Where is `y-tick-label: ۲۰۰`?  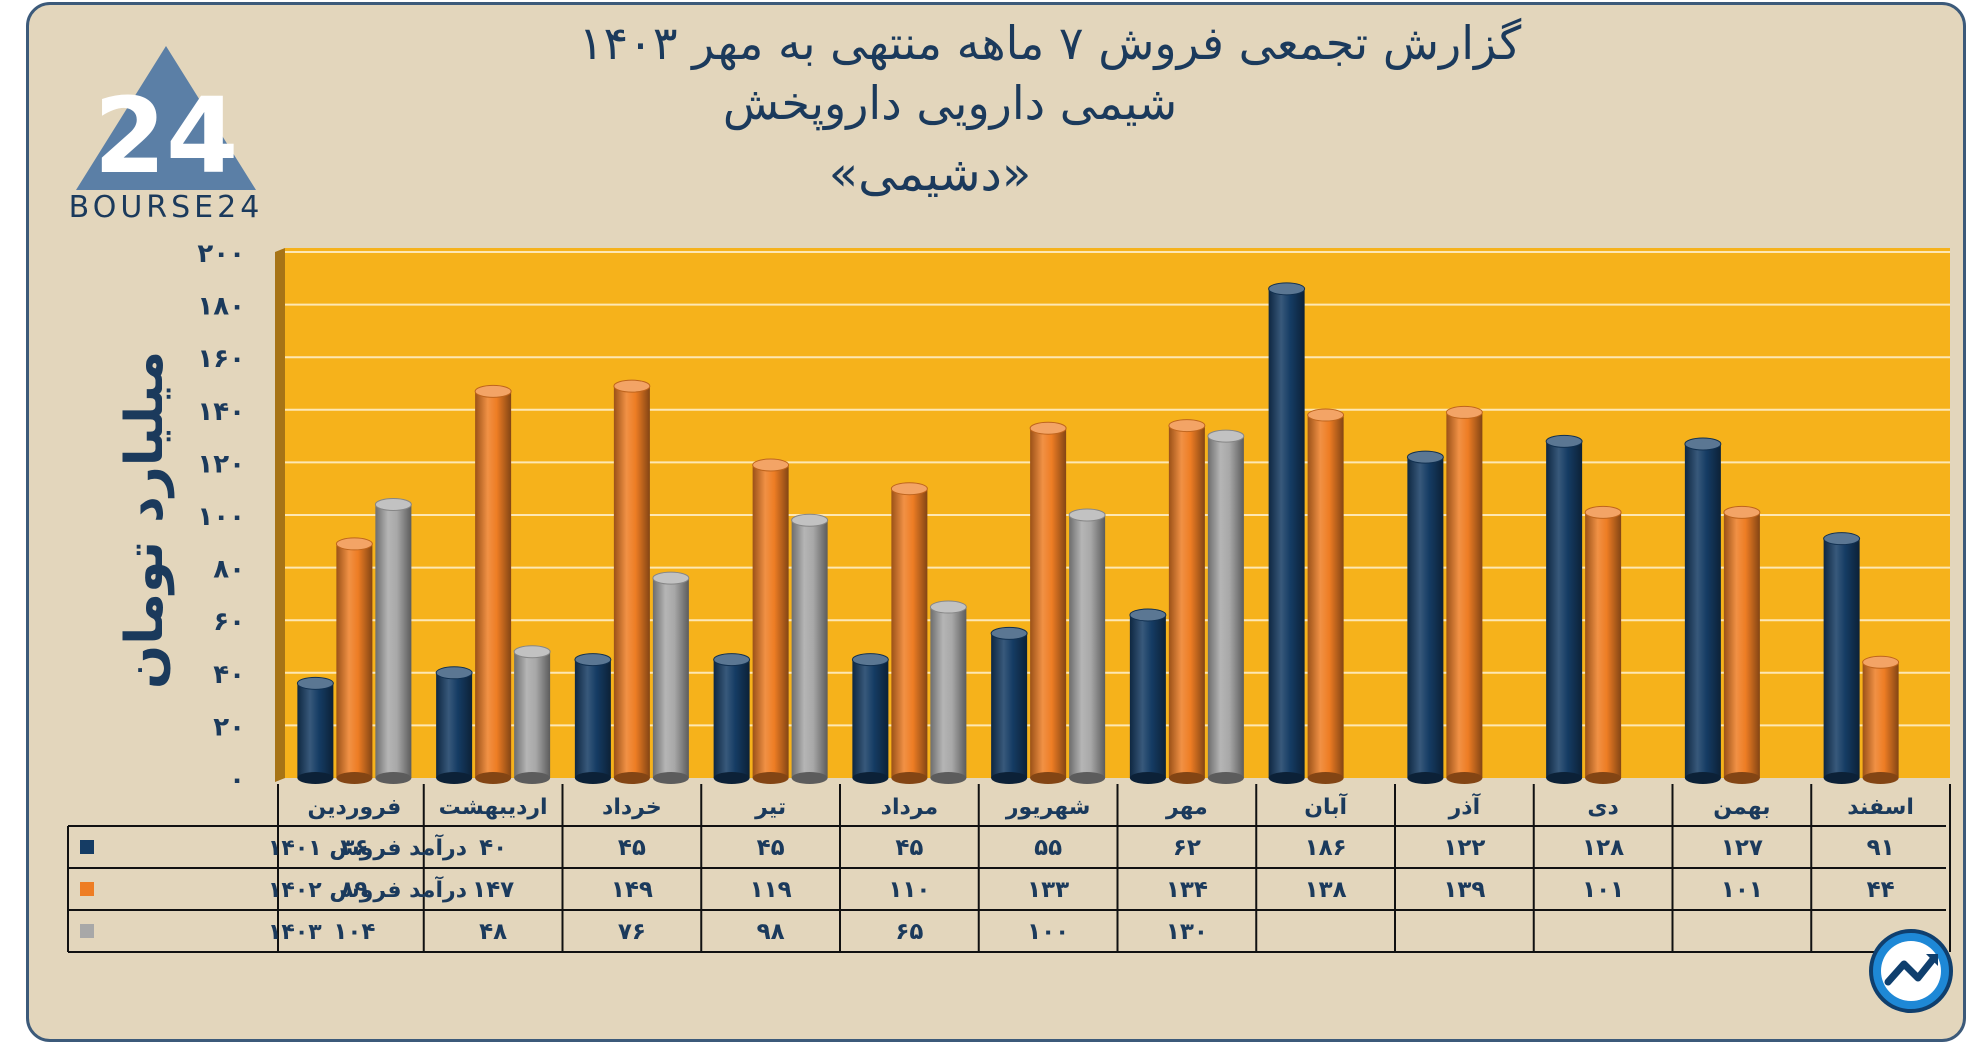
y-tick-label: ۲۰۰ is located at coordinates (221, 254).